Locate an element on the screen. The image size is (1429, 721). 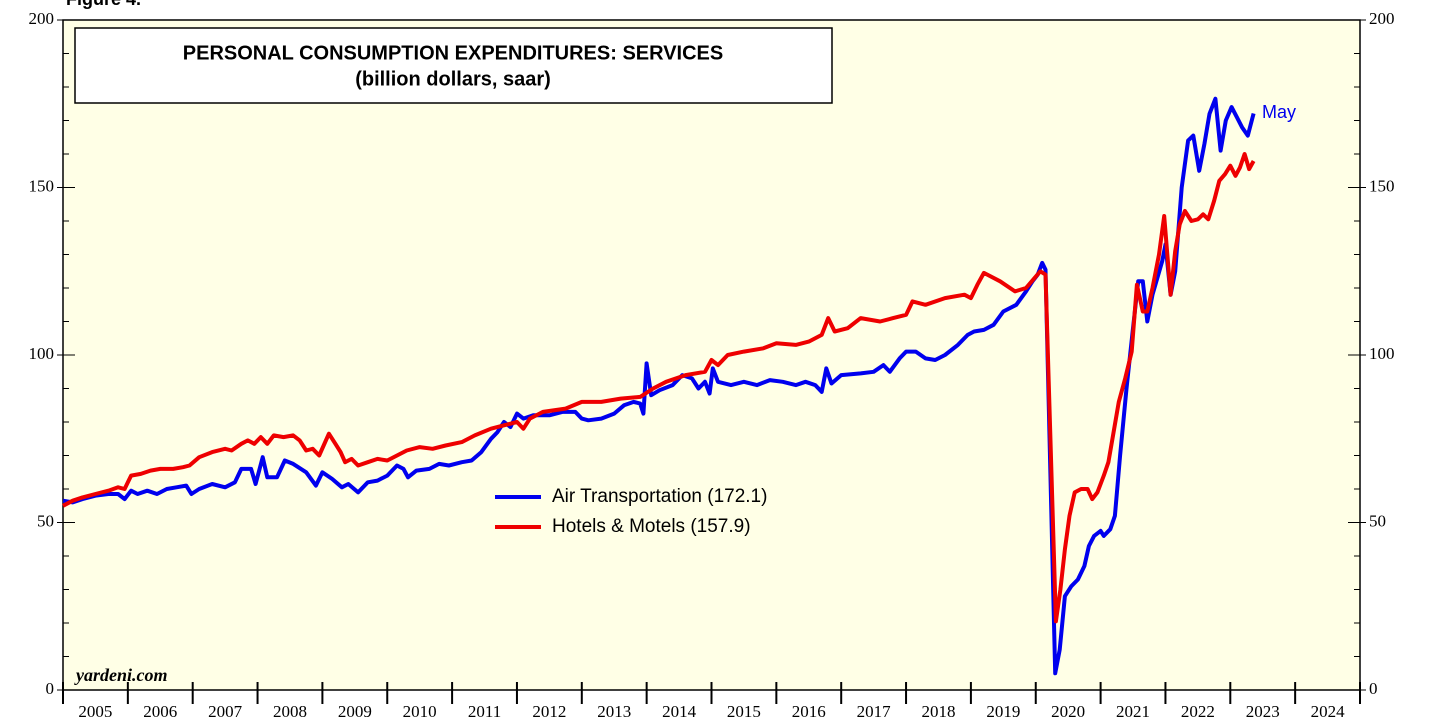
x-tick-label: 2020 is located at coordinates (1068, 711).